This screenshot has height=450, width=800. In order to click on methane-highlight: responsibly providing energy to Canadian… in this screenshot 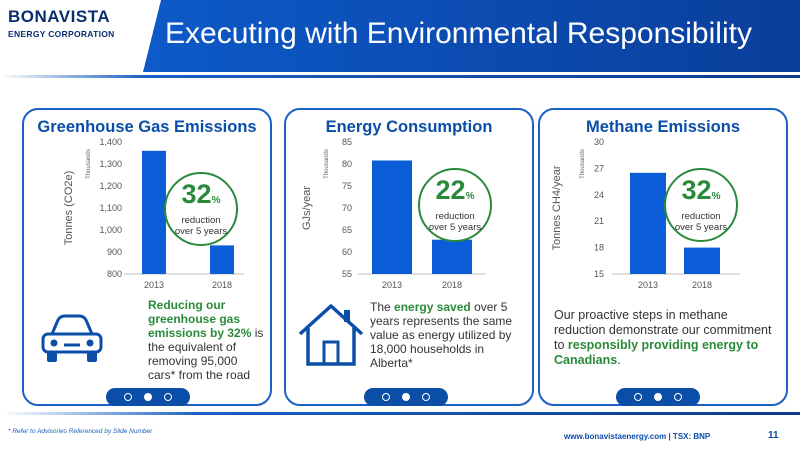, I will do `click(656, 352)`.